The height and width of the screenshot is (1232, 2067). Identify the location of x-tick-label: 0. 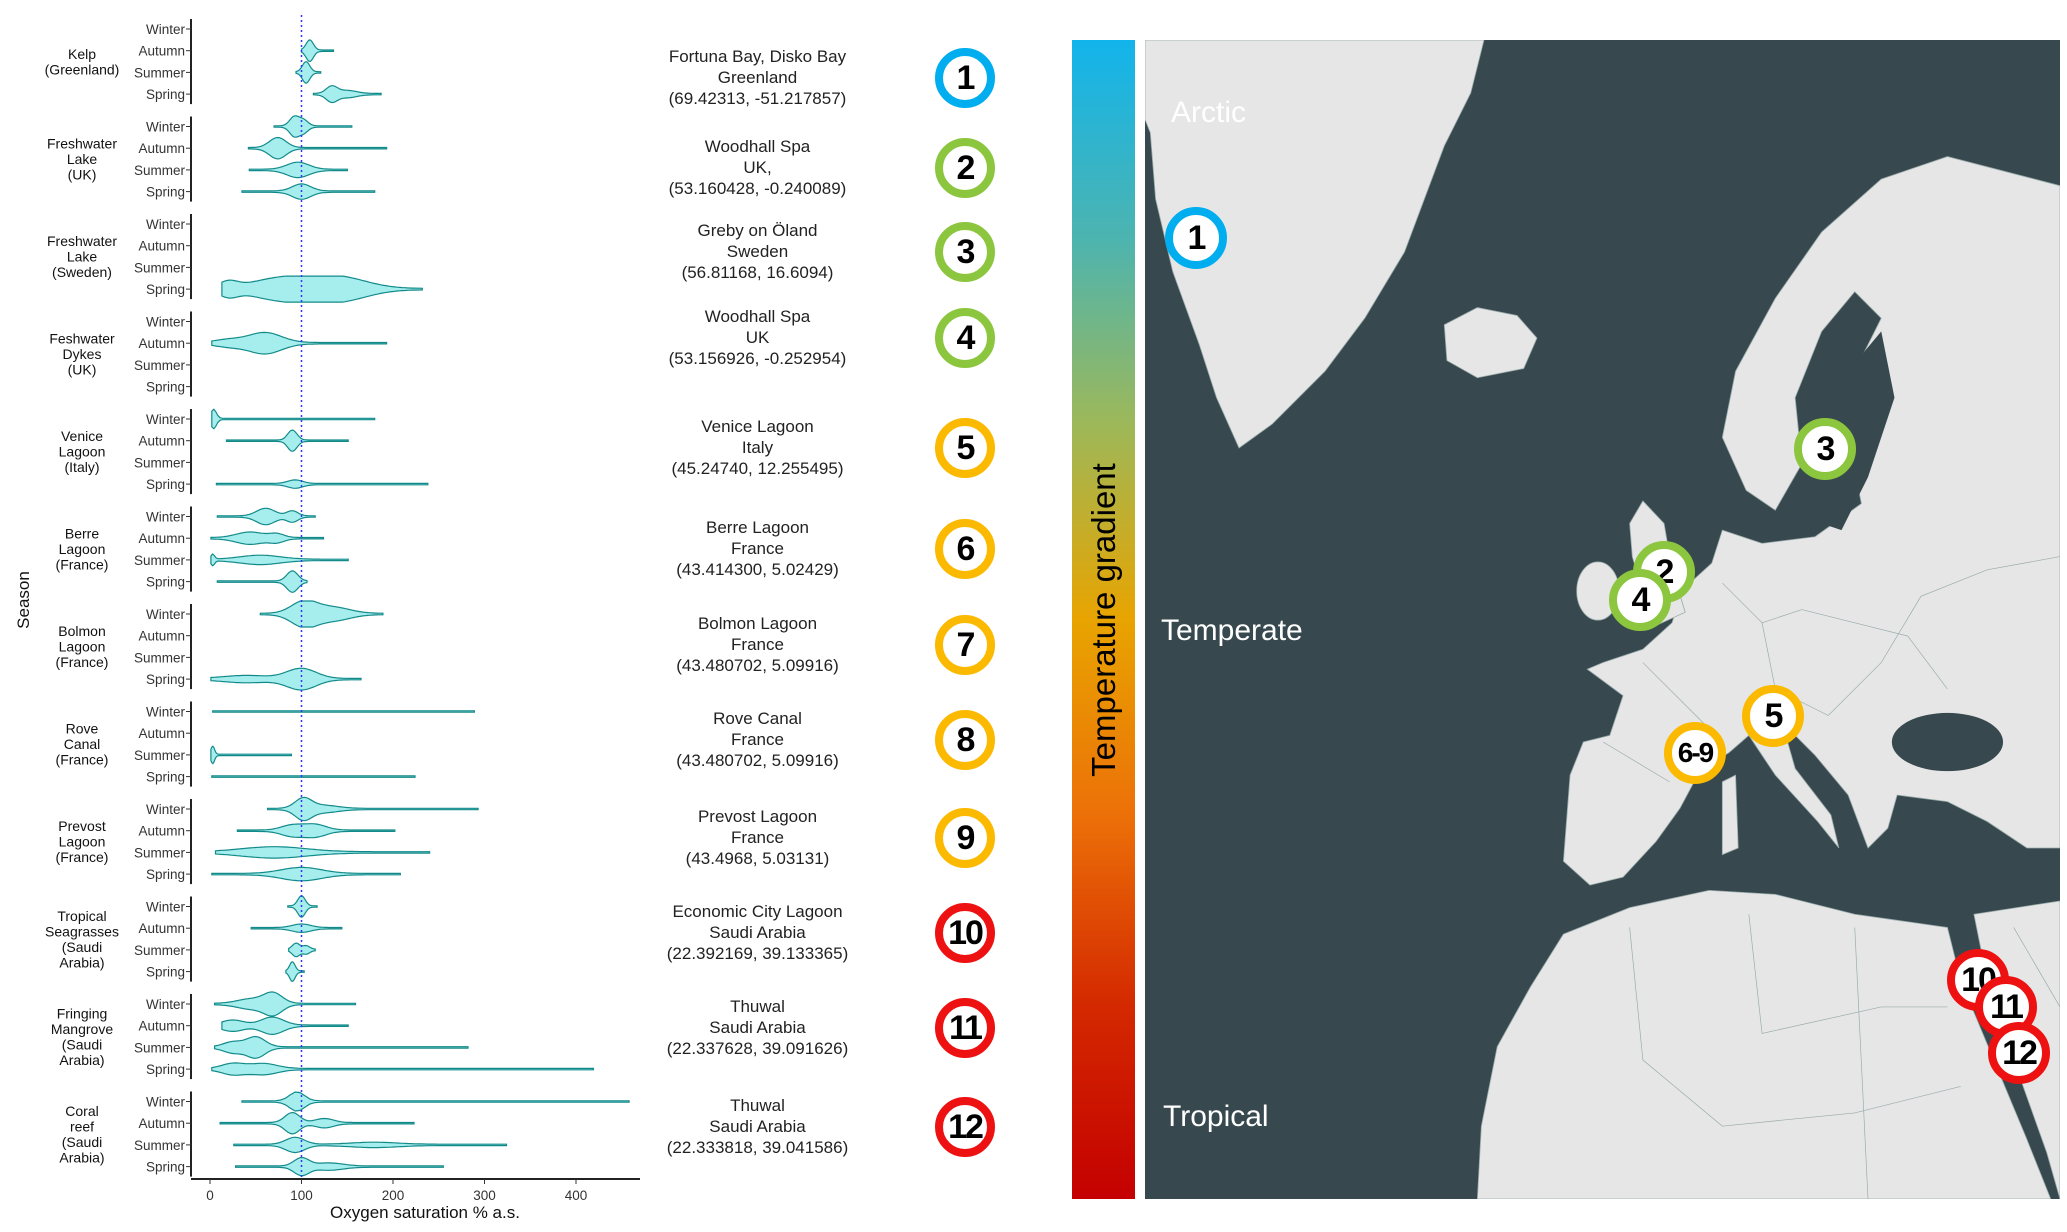
(210, 1195).